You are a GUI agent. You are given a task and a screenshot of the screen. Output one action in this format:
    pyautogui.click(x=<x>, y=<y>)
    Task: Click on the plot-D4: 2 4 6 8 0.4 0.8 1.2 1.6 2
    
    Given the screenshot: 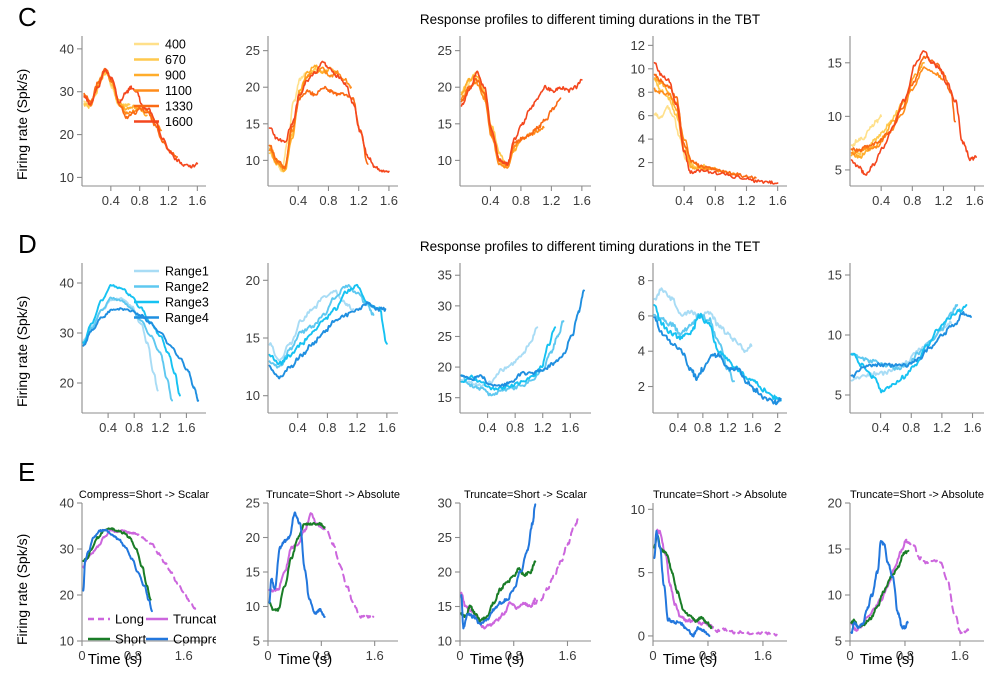 What is the action you would take?
    pyautogui.click(x=712, y=349)
    